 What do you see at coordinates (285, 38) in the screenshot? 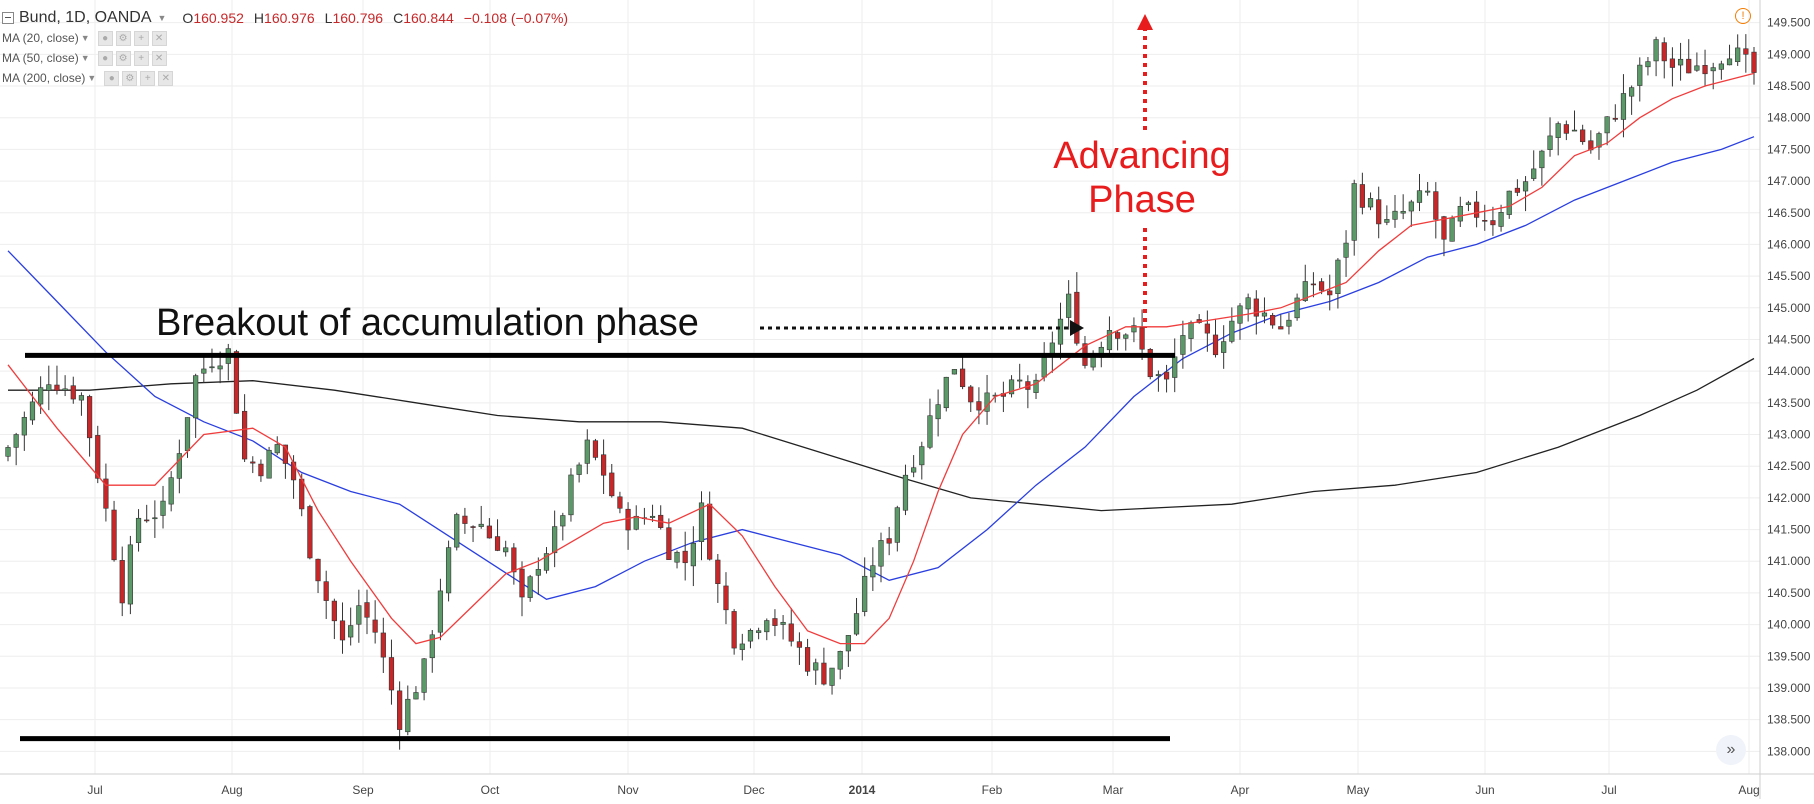
I see `indicator-ma20: MA (20, close) ▼ ● ⚙ + ✕` at bounding box center [285, 38].